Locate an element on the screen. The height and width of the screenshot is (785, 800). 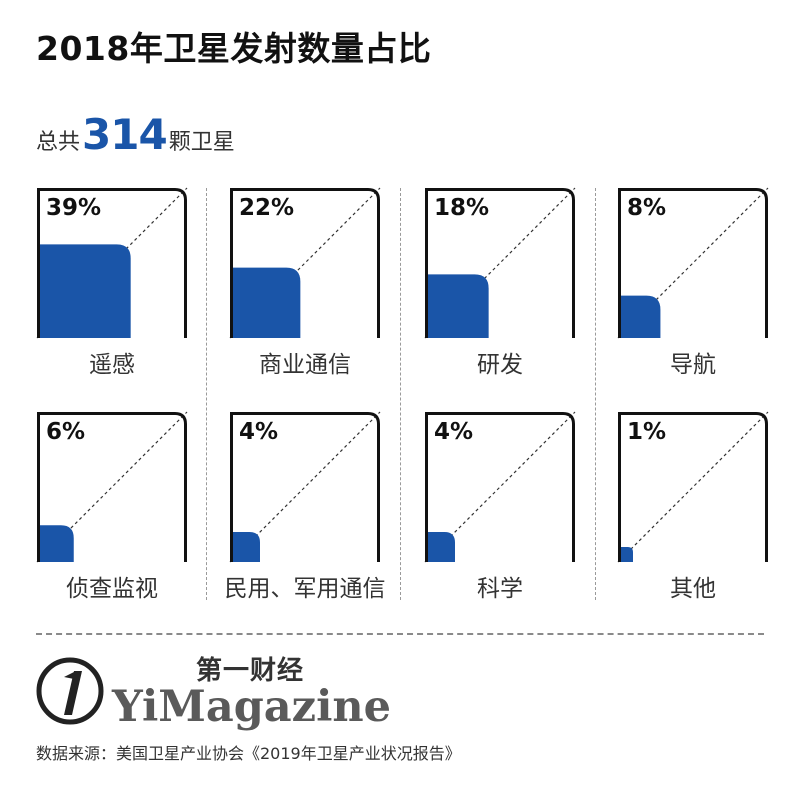
total-prefix: 总共 is located at coordinates (58, 142).